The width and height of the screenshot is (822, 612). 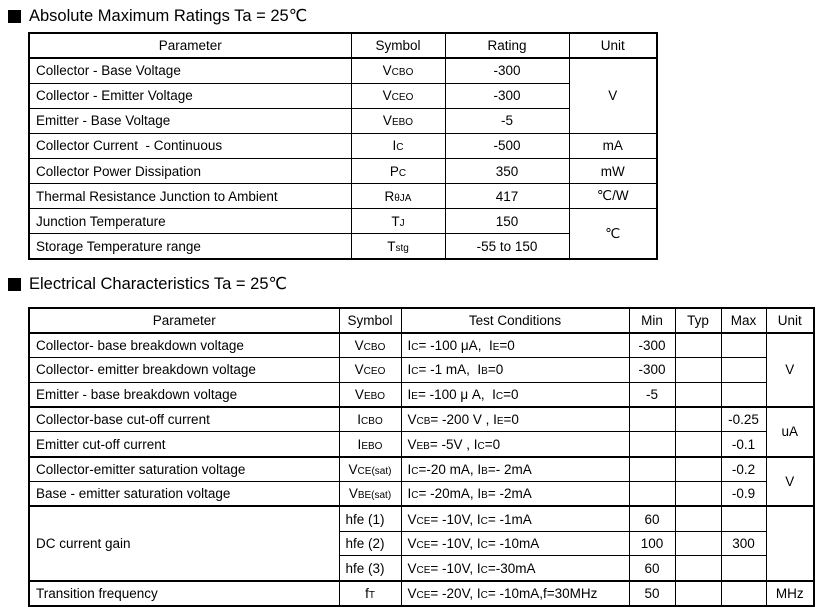 What do you see at coordinates (190, 246) in the screenshot?
I see `table-cell: Storage Temperature range` at bounding box center [190, 246].